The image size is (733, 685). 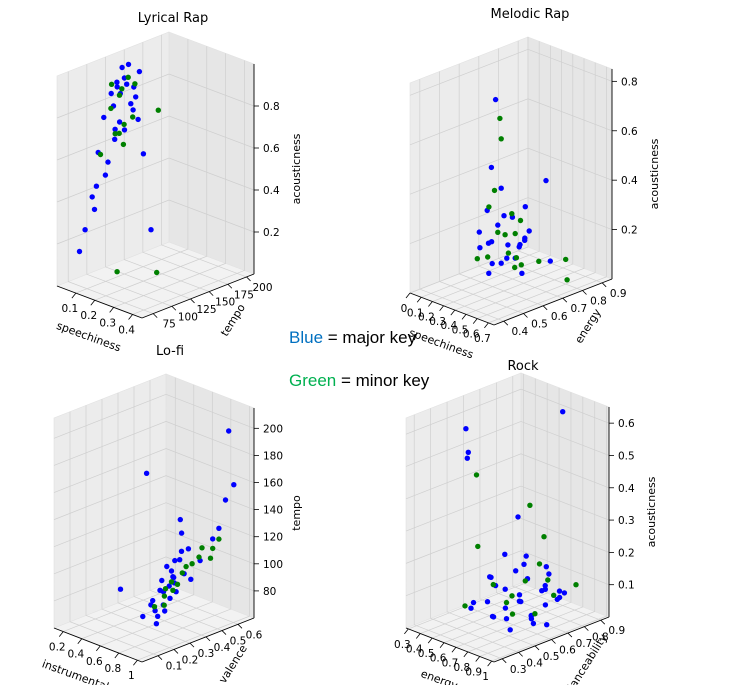 I want to click on x-tick-label: 0, so click(x=404, y=309).